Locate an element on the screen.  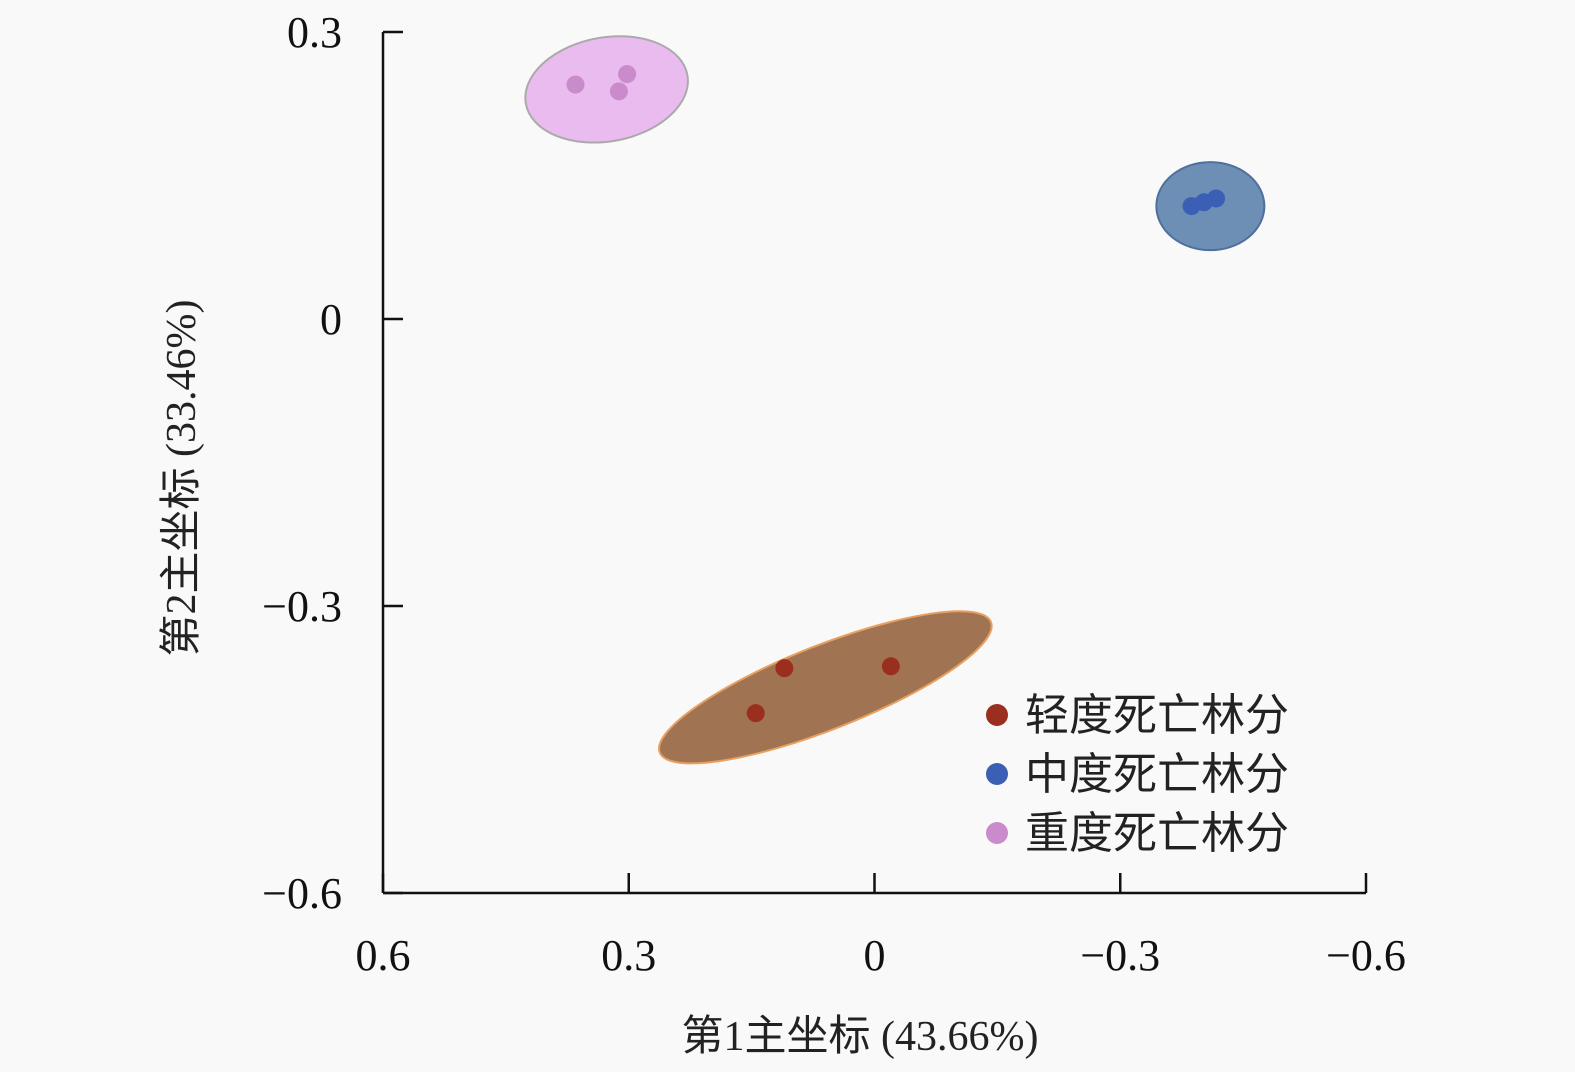
legend-label: 中度死亡林分 is located at coordinates (1157, 774).